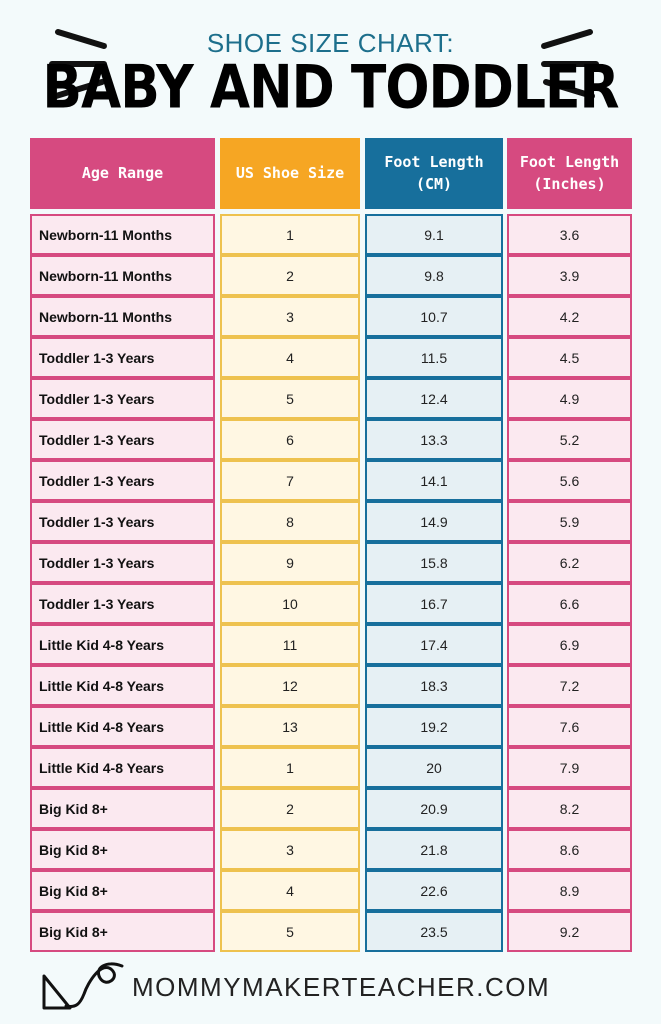 This screenshot has height=1024, width=661. What do you see at coordinates (569, 767) in the screenshot?
I see `cell-foot-length-inches: 7.9` at bounding box center [569, 767].